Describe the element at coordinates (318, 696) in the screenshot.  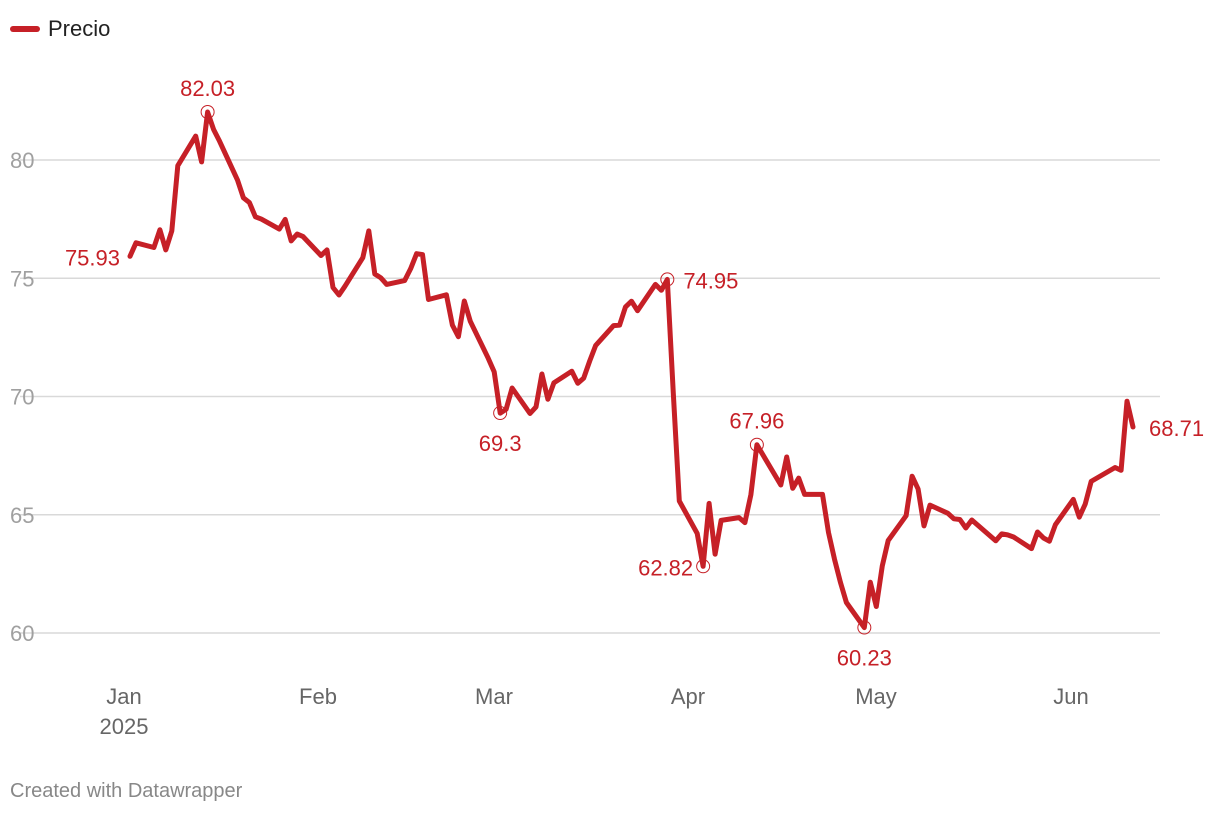
I see `x-tick-label: Feb` at that location.